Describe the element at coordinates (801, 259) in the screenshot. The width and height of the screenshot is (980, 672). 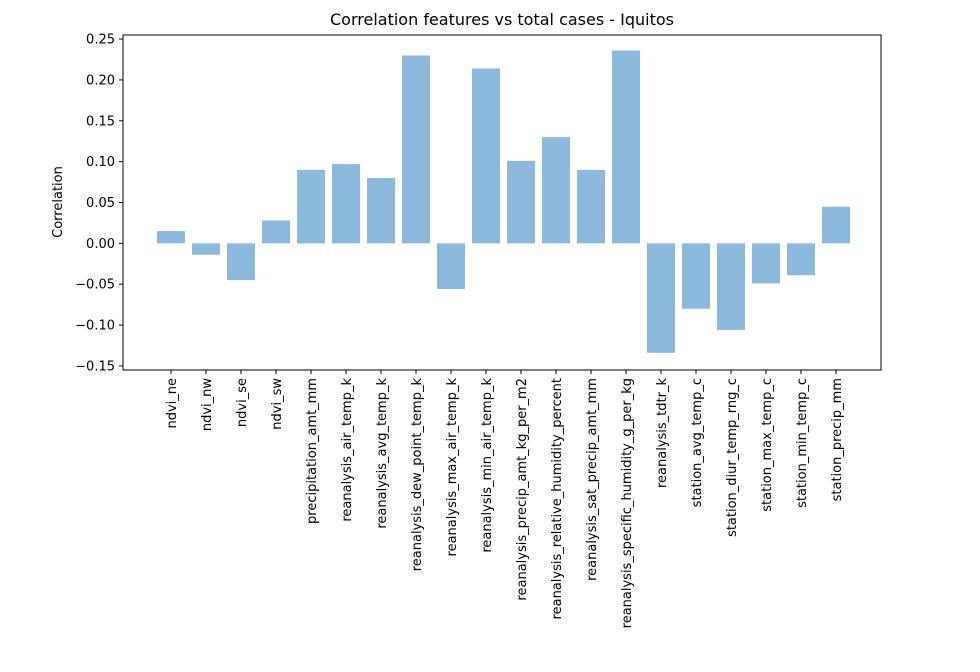
I see `bar-station-min-temp-c` at that location.